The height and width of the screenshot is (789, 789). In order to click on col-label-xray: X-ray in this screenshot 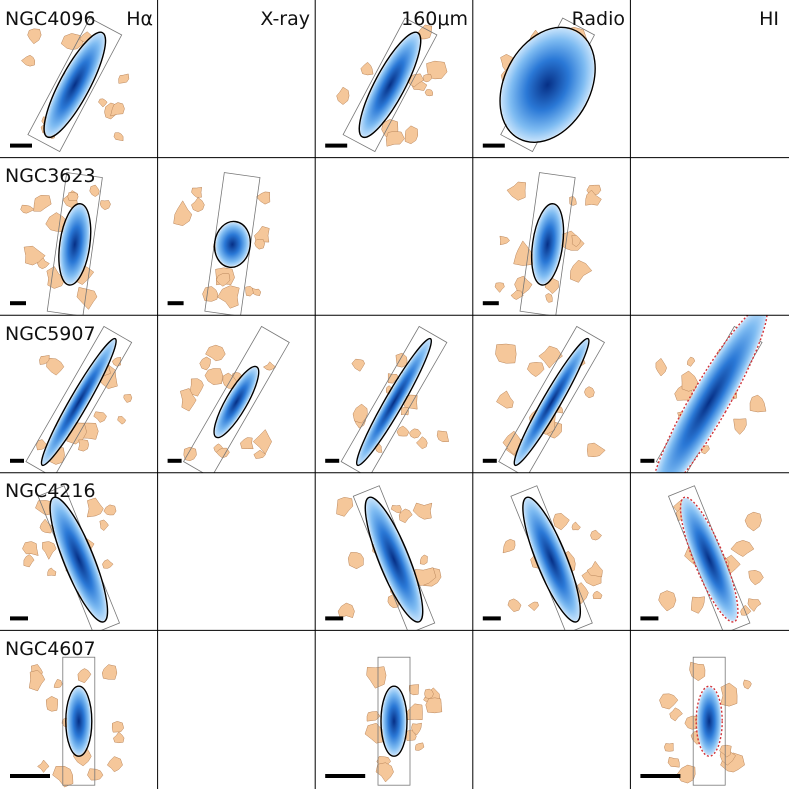, I will do `click(285, 19)`.